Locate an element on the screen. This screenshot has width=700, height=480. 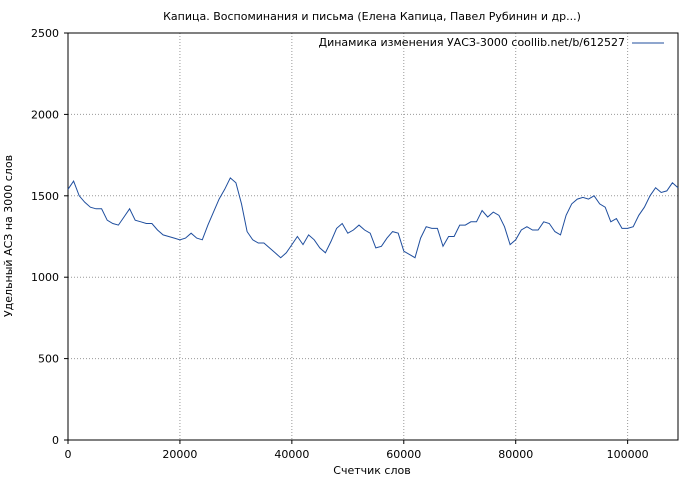
x-tick-label: 20000 is located at coordinates (179, 454).